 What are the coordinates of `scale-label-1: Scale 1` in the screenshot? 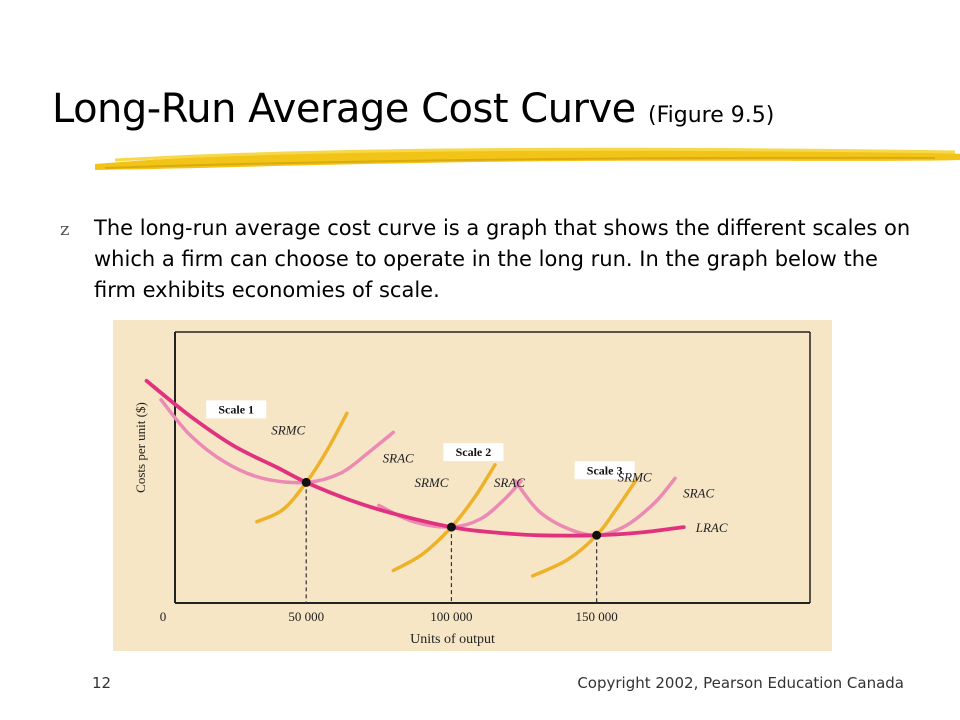 It's located at (236, 409).